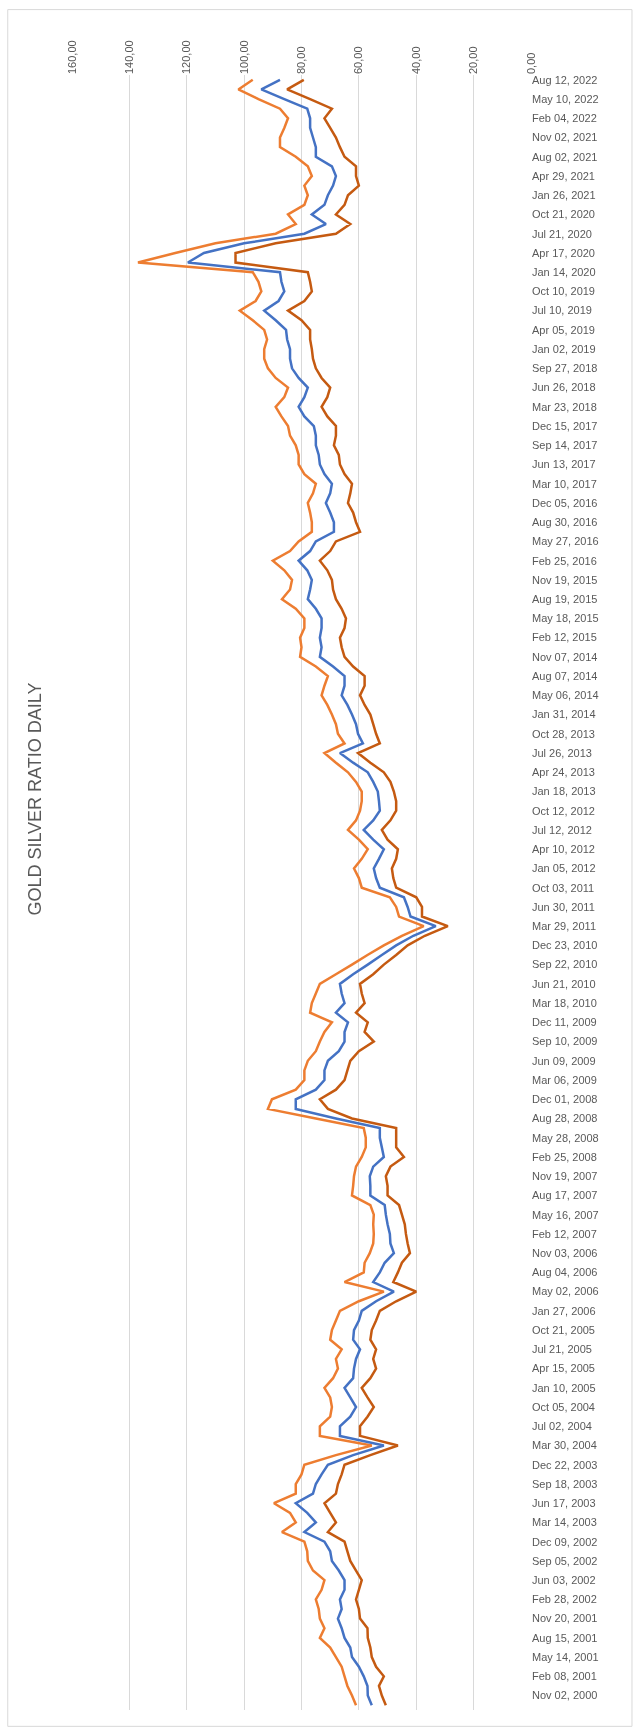 This screenshot has width=638, height=1731. I want to click on y-tick-label: Jan 10, 2005, so click(564, 1387).